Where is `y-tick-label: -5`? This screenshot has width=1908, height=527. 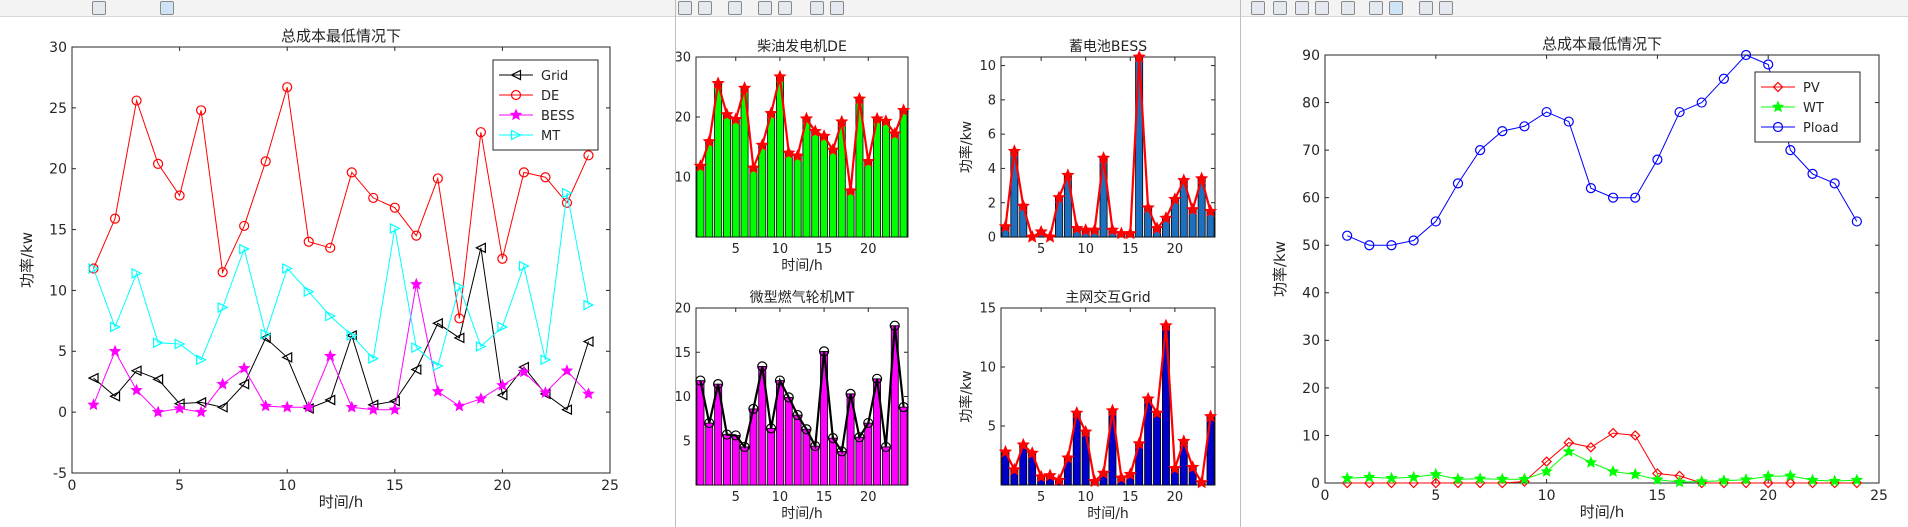 y-tick-label: -5 is located at coordinates (60, 474).